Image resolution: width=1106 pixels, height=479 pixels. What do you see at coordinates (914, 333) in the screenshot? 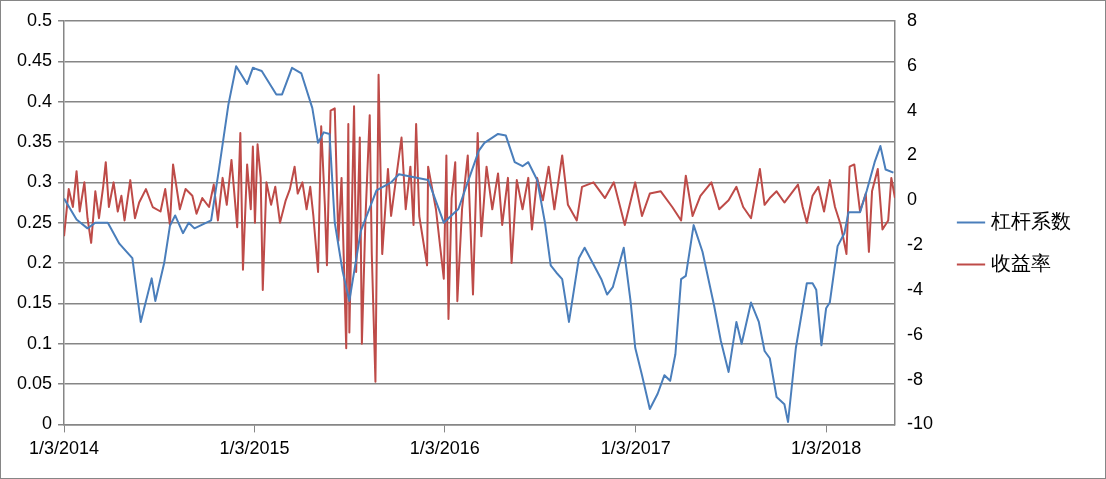
I see `y2-tick-label: -6` at bounding box center [914, 333].